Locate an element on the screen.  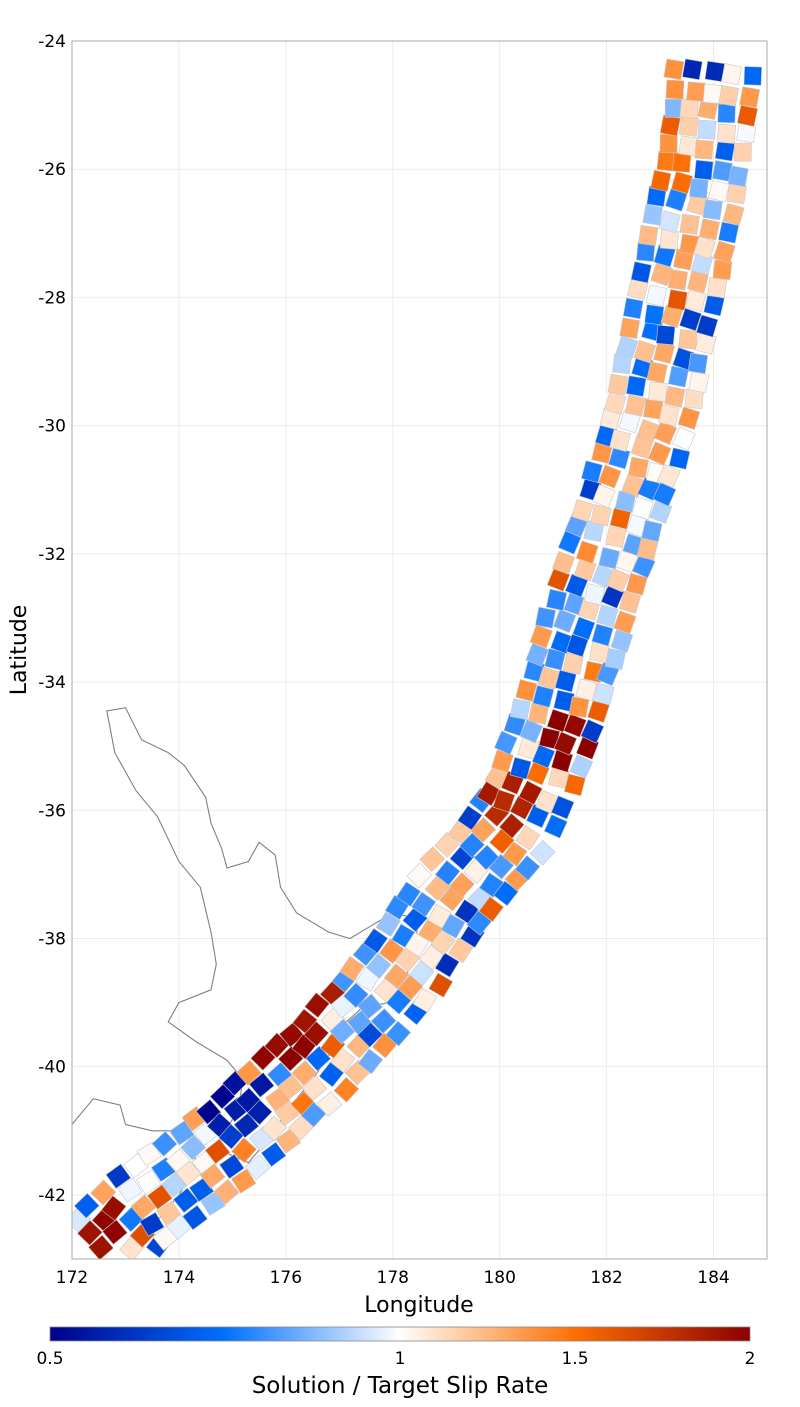
x-tick-label: 176 is located at coordinates (286, 1278).